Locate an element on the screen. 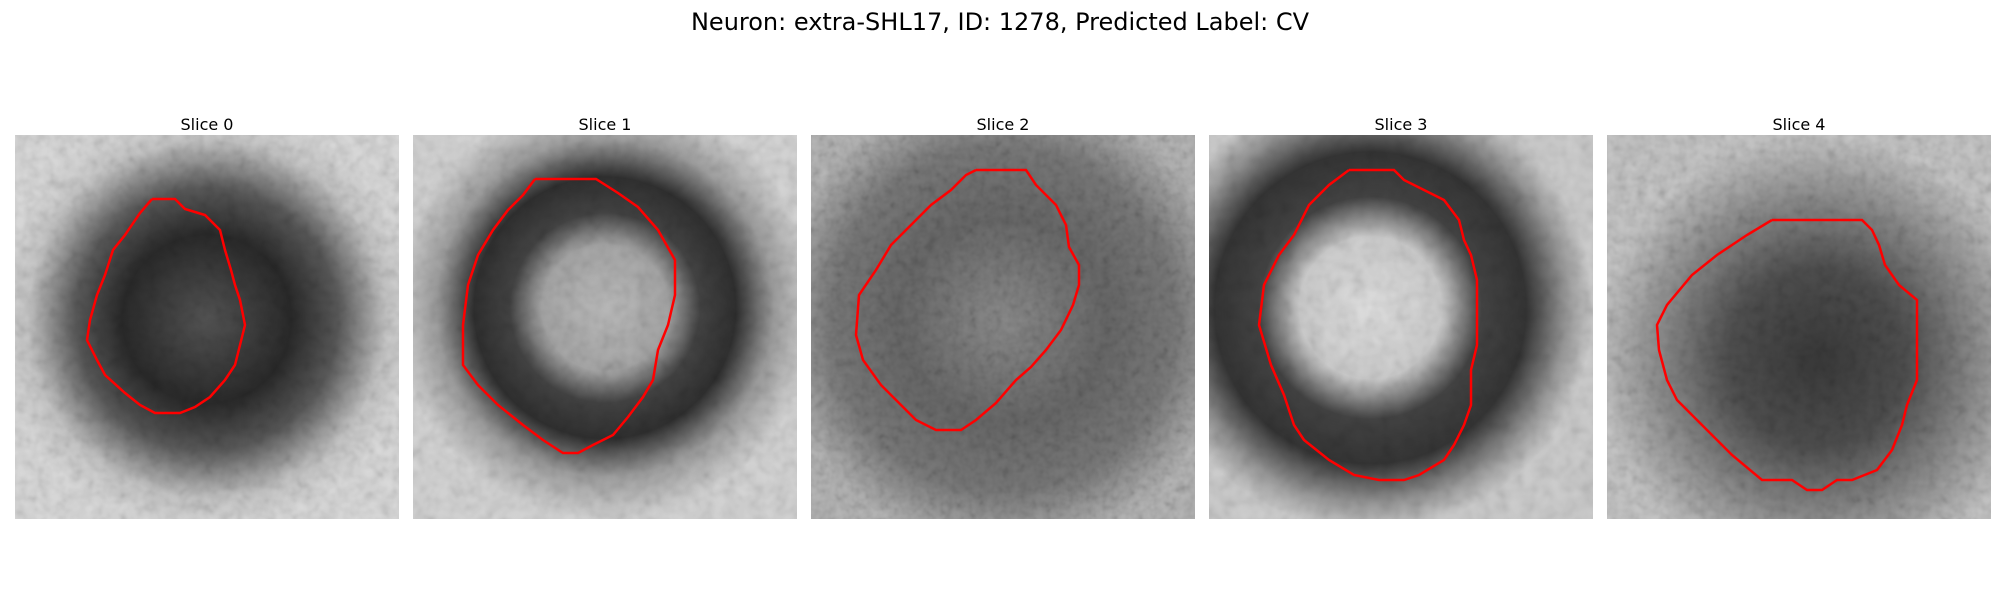  slice-panel-2: Slice 2 is located at coordinates (1003, 317).